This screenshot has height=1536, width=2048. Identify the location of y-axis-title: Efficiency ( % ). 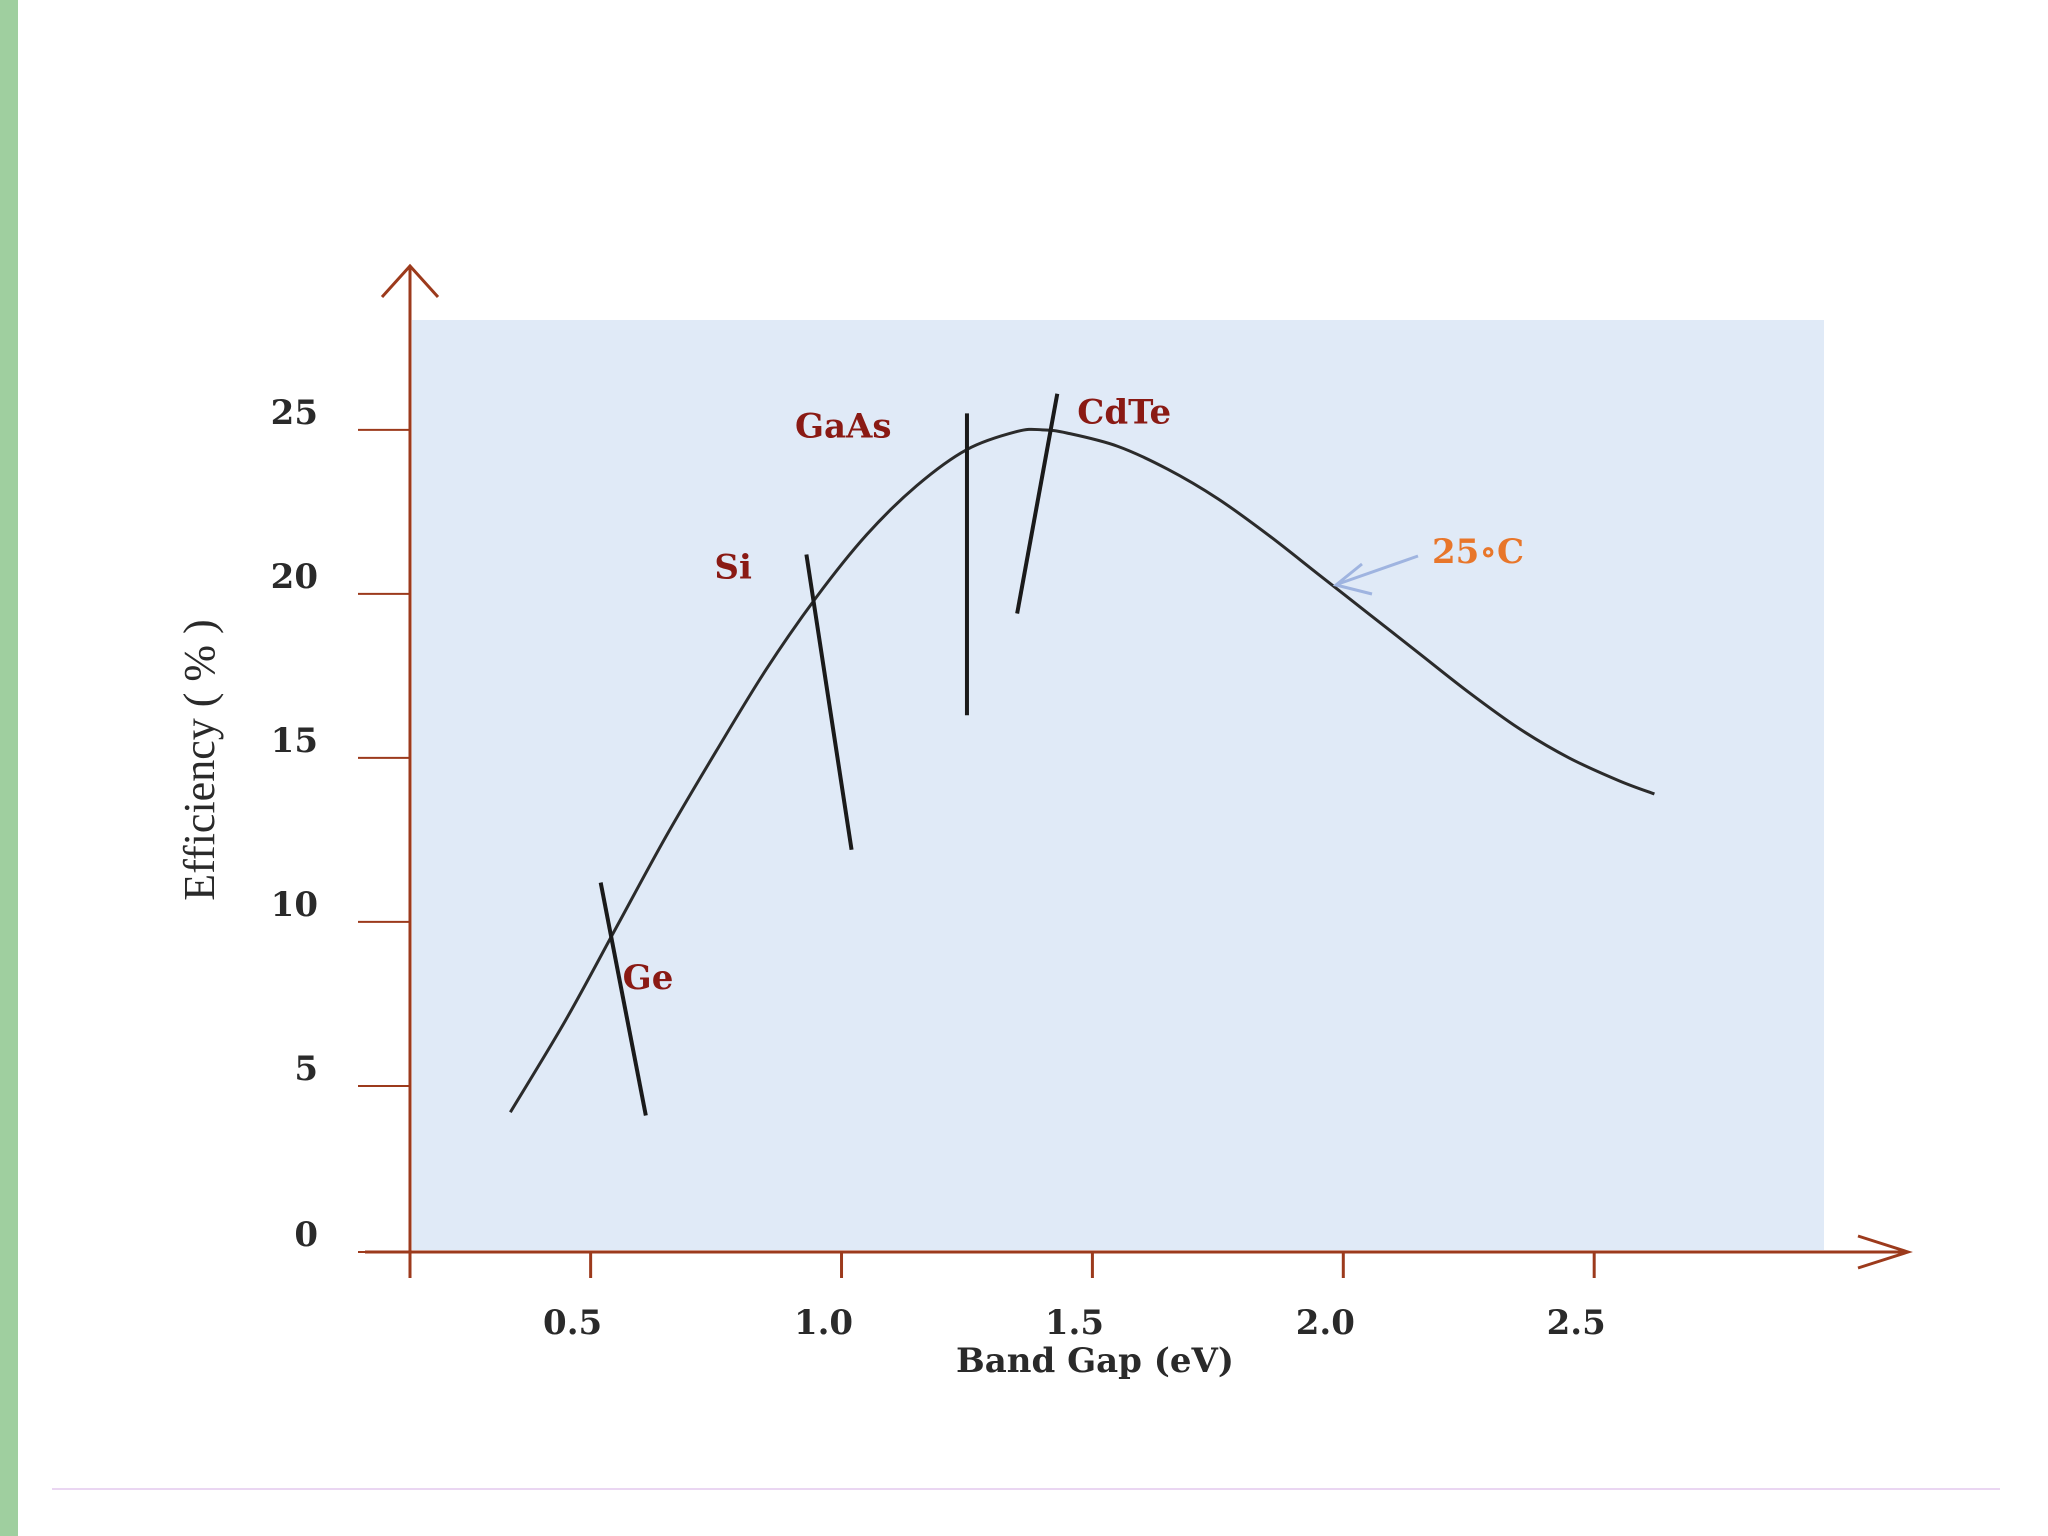
(199, 759).